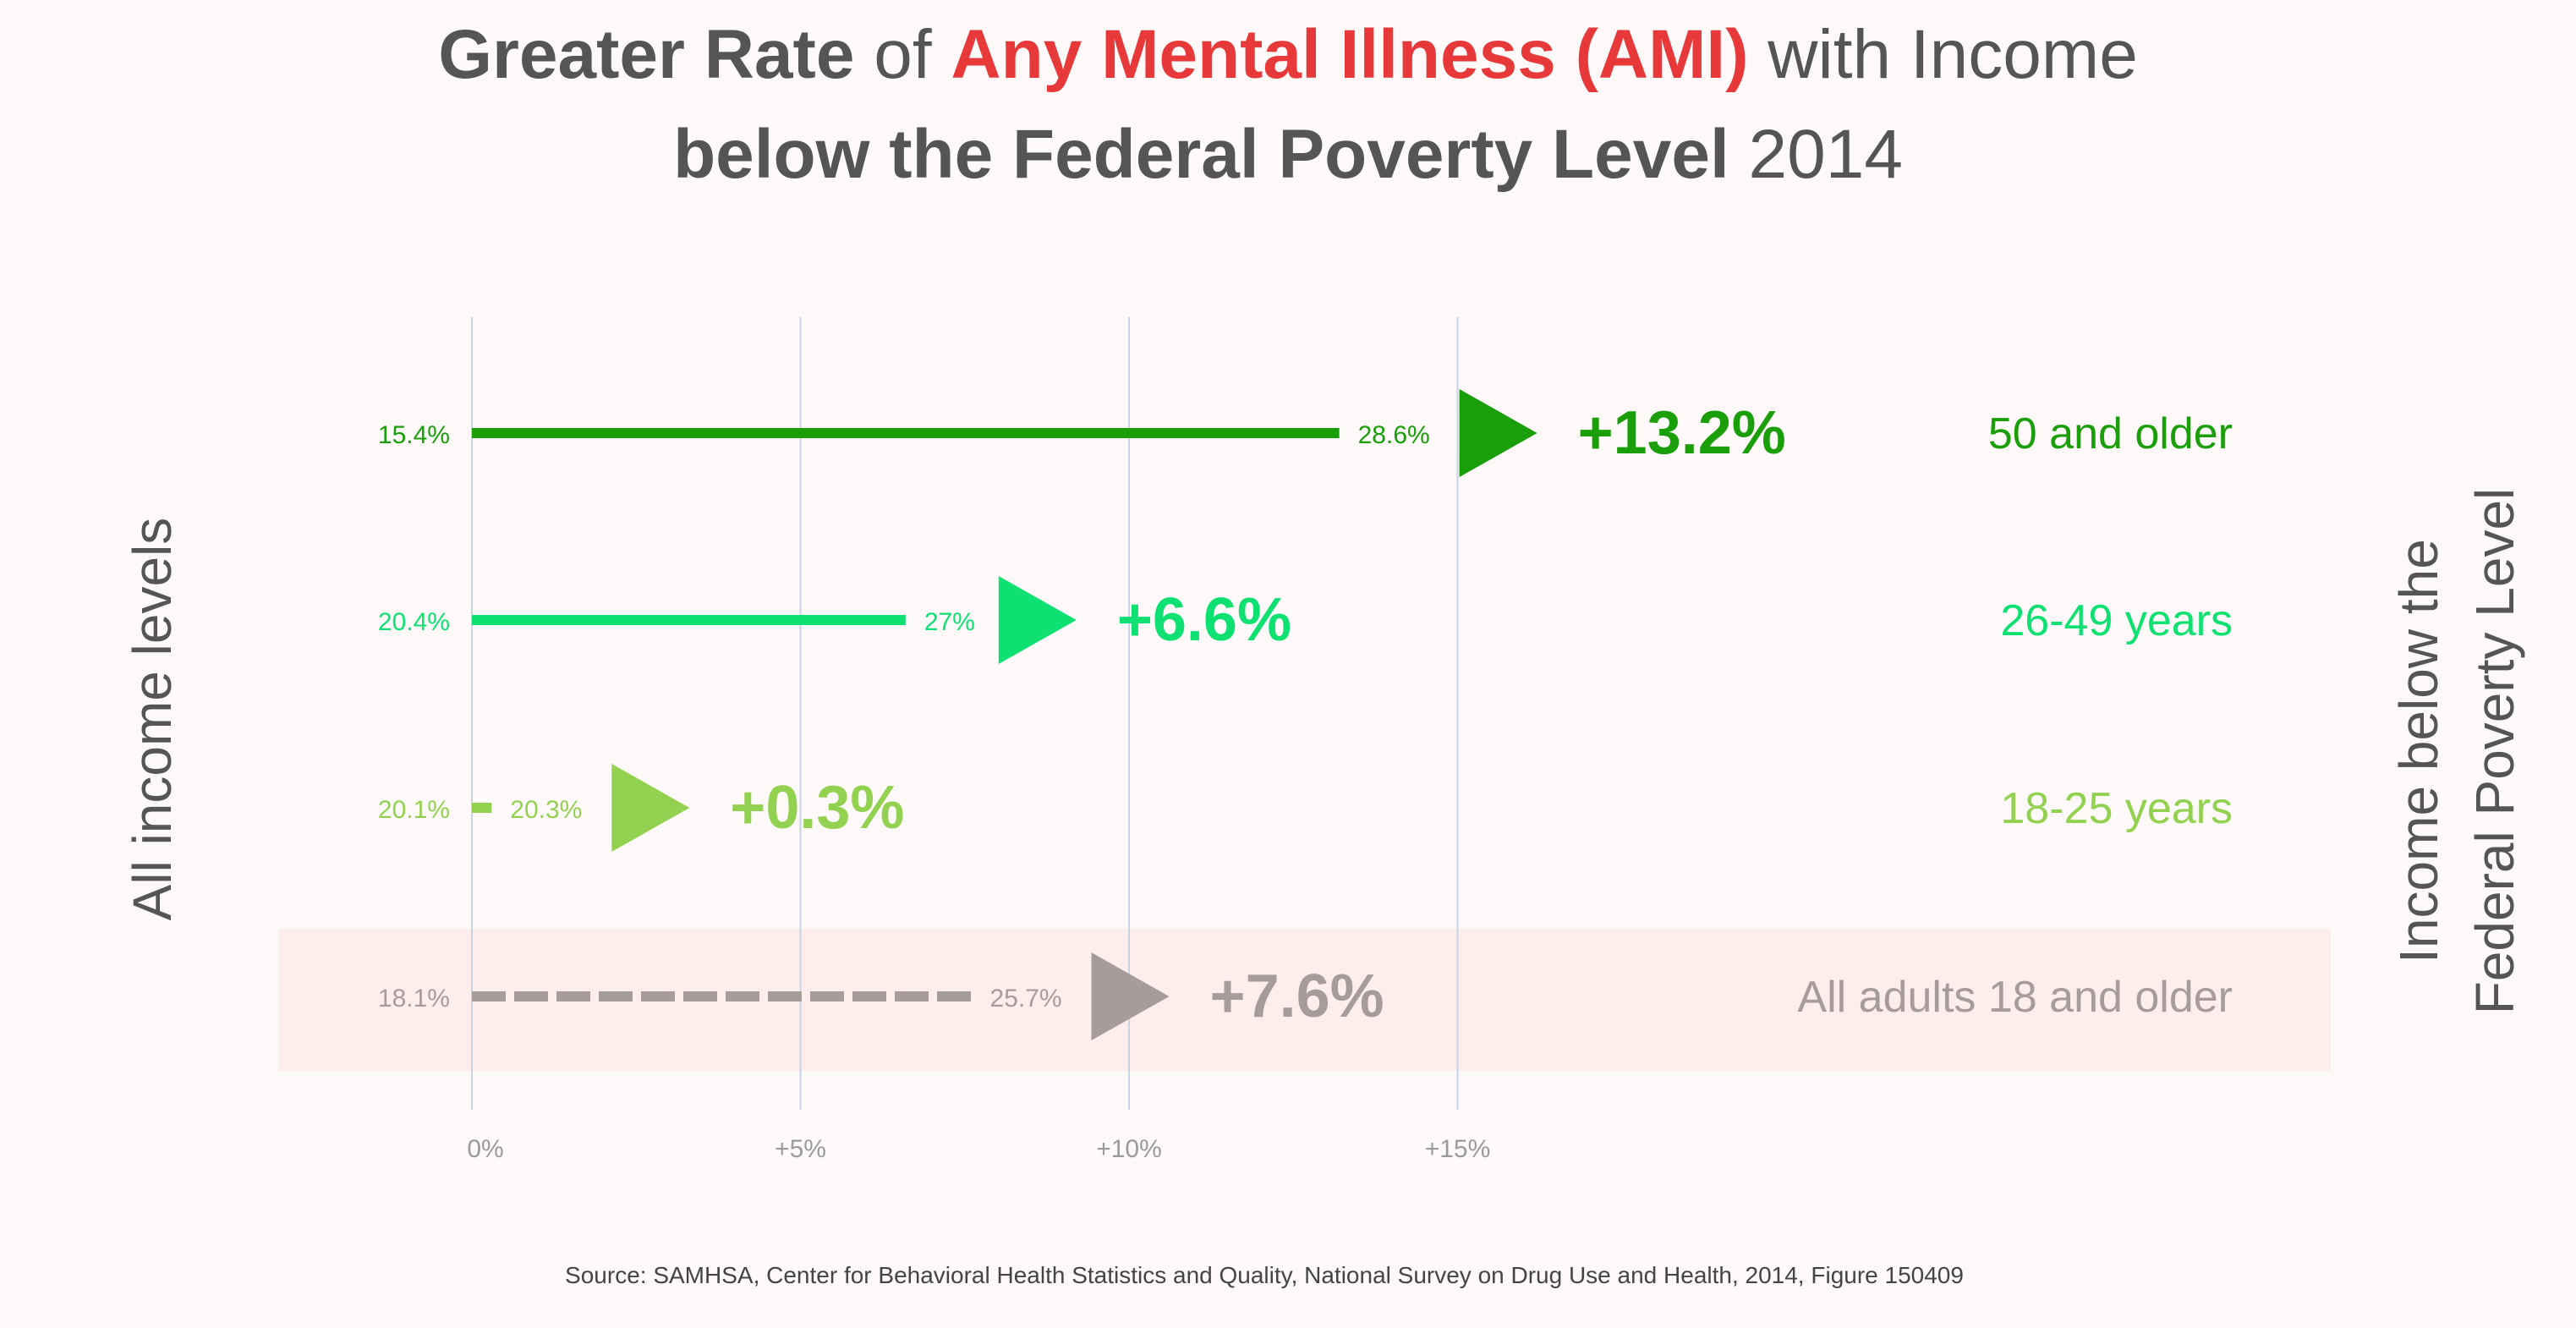 This screenshot has width=2576, height=1328. Describe the element at coordinates (1816, 155) in the screenshot. I see `title-line2-part-1: 2014` at that location.